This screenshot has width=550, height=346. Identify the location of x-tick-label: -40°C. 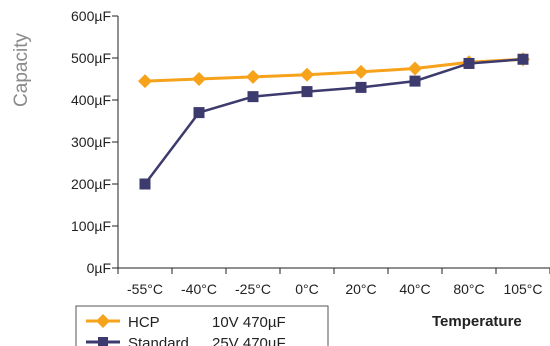
(199, 289).